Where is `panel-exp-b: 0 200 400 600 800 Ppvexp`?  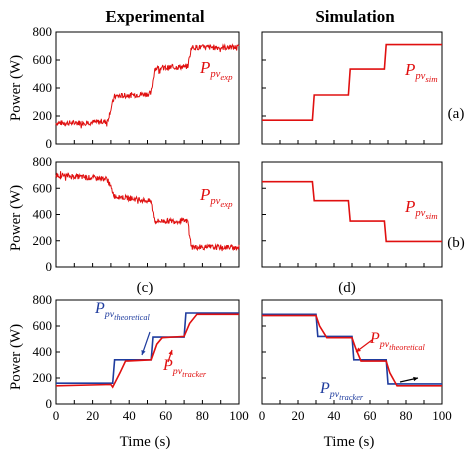 panel-exp-b: 0 200 400 600 800 Ppvexp is located at coordinates (136, 214).